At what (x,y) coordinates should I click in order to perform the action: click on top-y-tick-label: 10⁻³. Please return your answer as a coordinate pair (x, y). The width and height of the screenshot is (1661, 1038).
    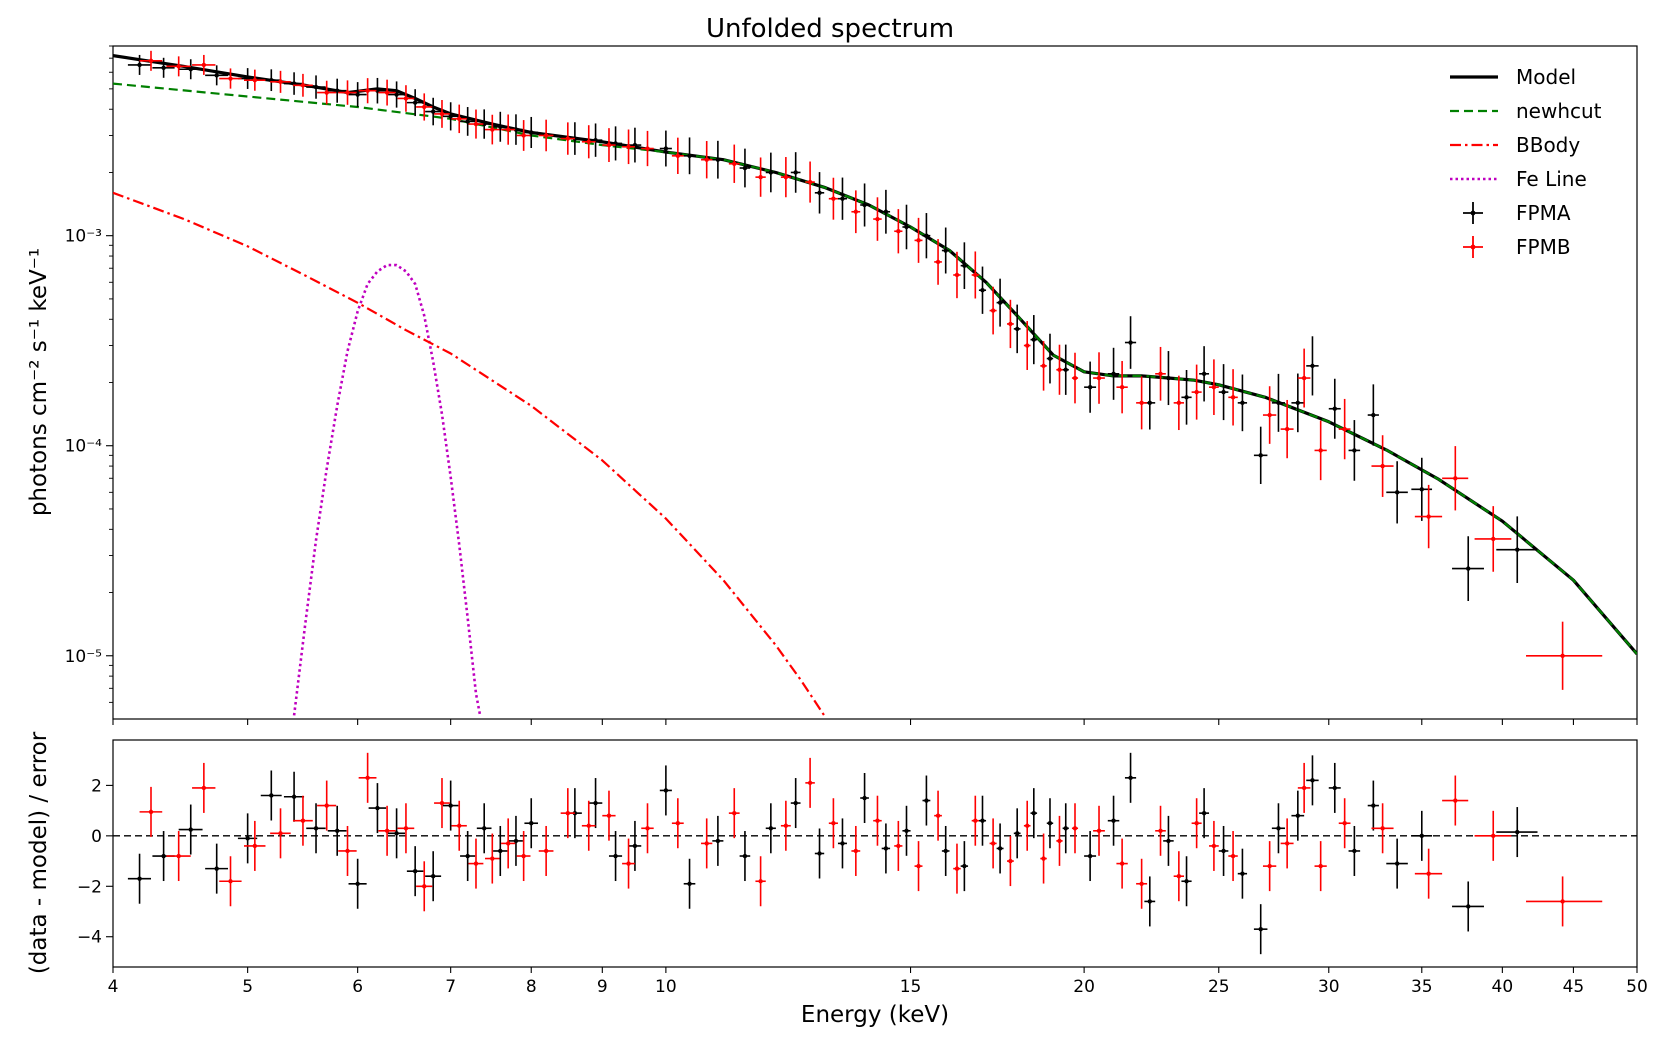
    Looking at the image, I should click on (83, 237).